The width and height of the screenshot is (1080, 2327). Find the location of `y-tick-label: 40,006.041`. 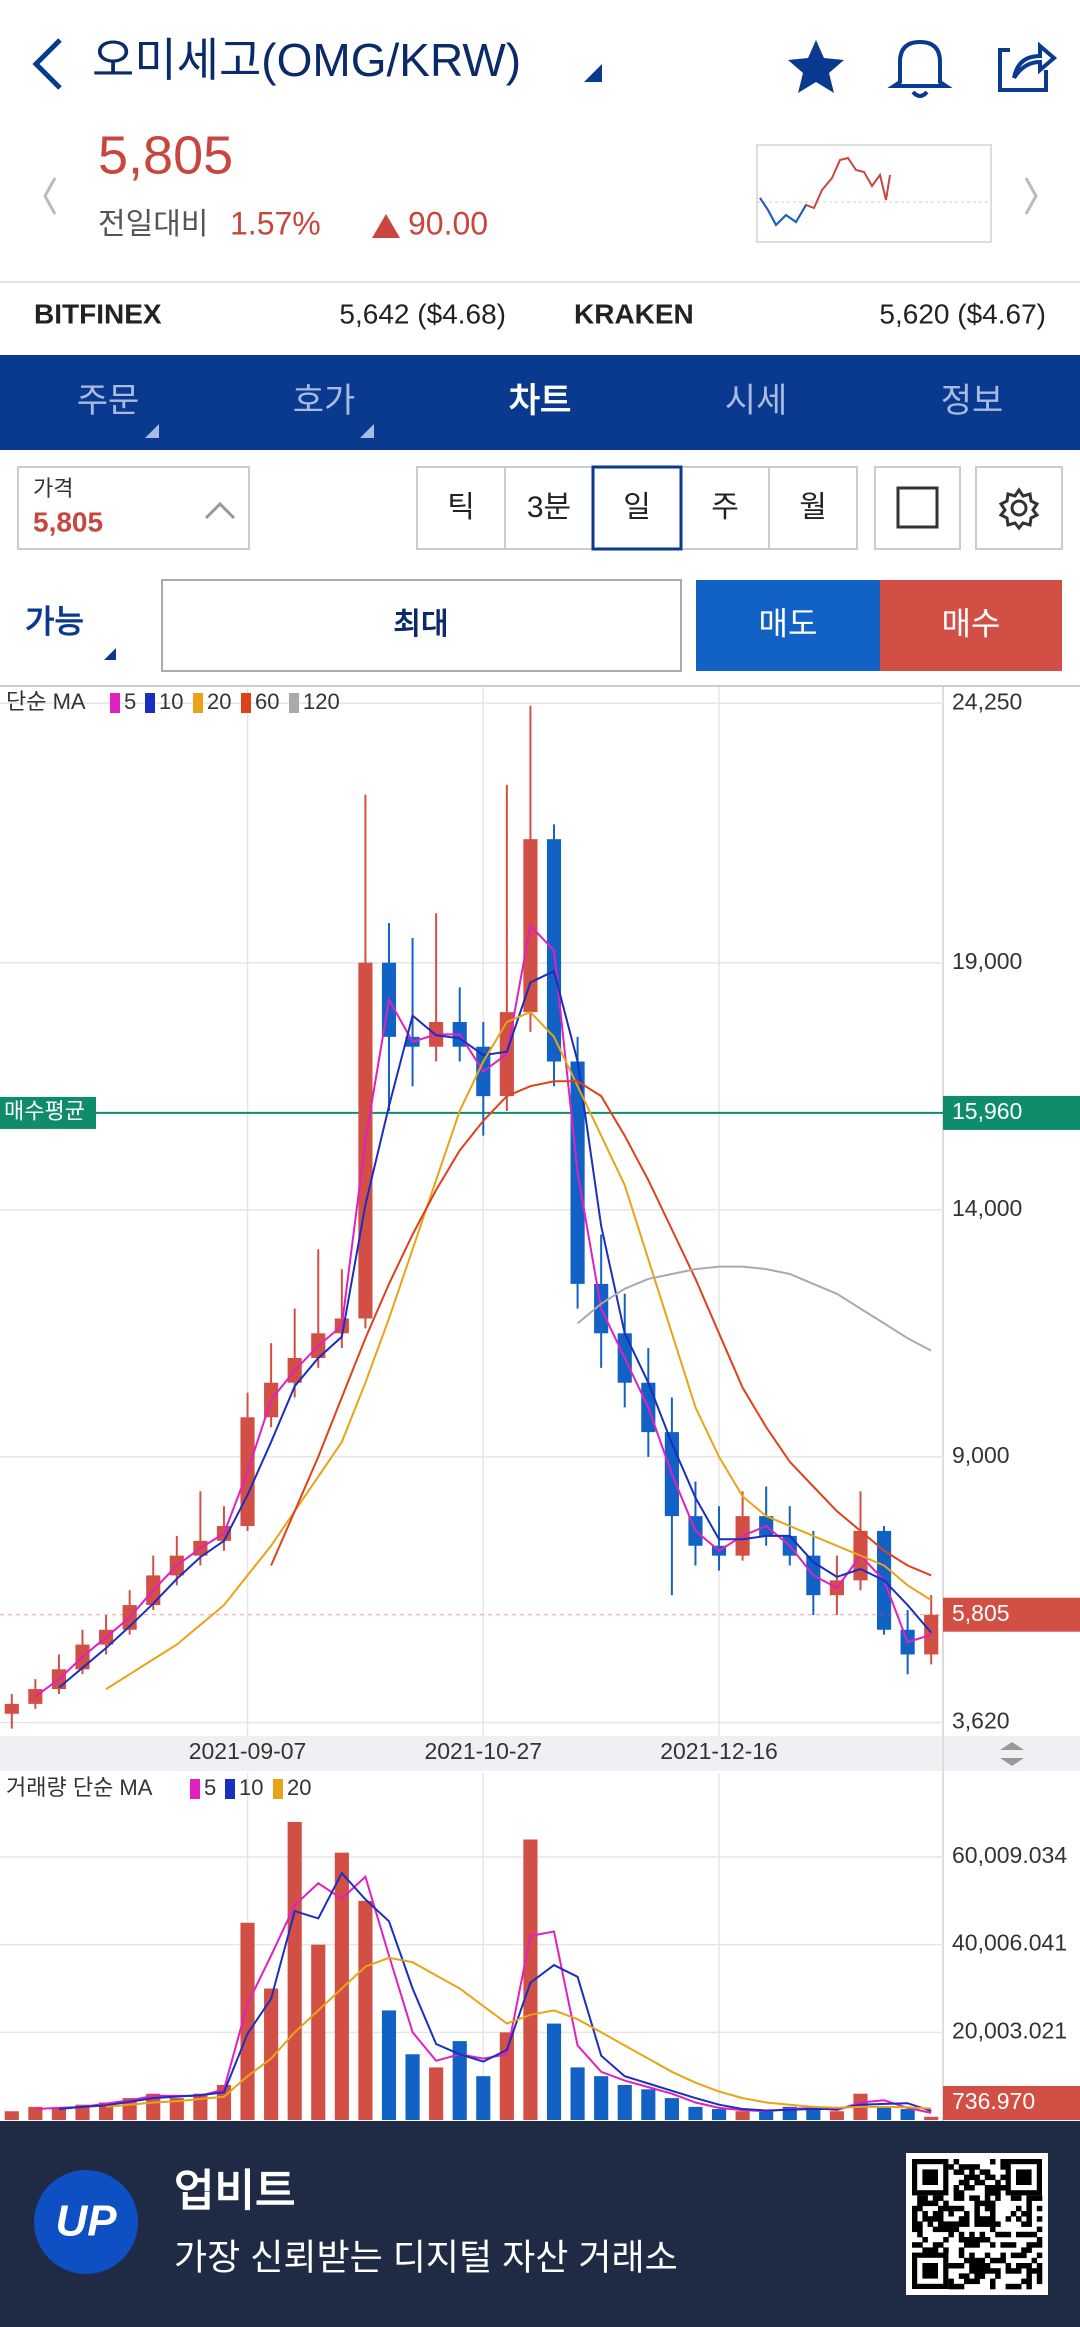

y-tick-label: 40,006.041 is located at coordinates (1009, 1943).